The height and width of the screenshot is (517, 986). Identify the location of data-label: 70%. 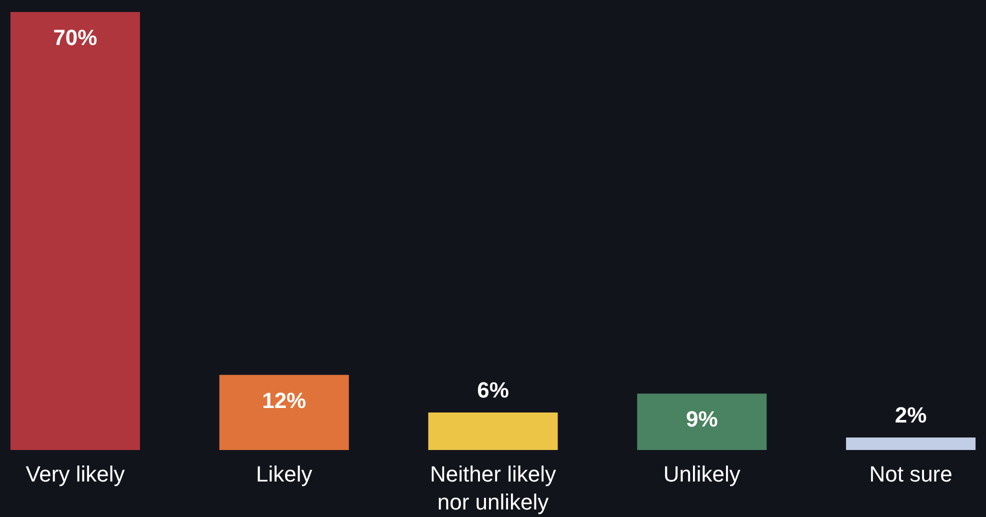
(75, 37).